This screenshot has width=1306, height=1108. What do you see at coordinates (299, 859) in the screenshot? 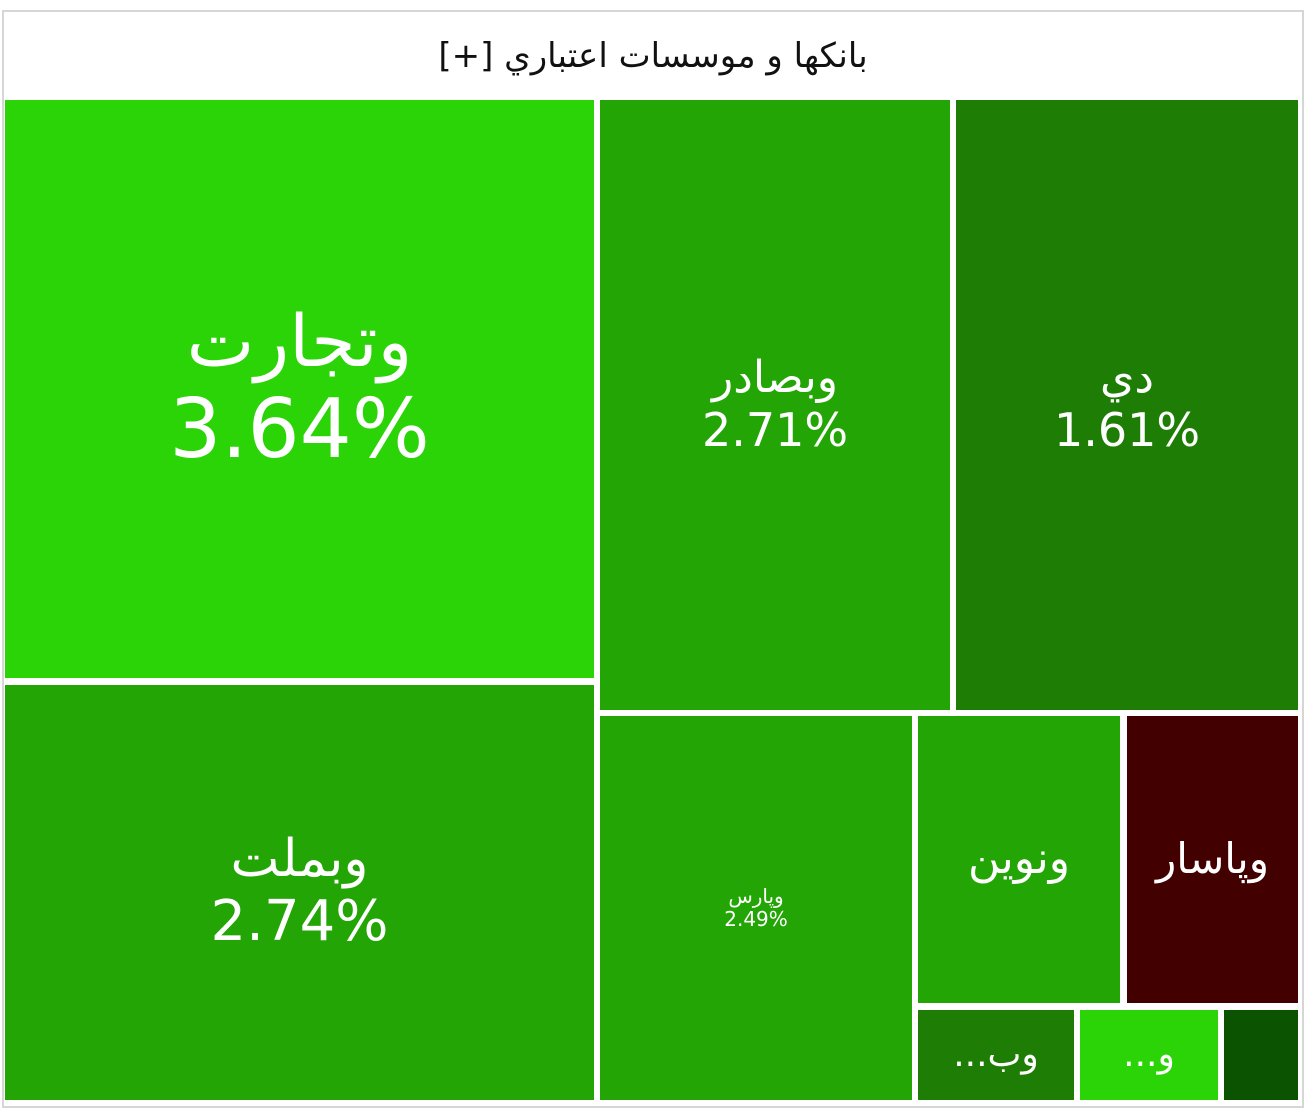
I see `tile-label: وبملت` at bounding box center [299, 859].